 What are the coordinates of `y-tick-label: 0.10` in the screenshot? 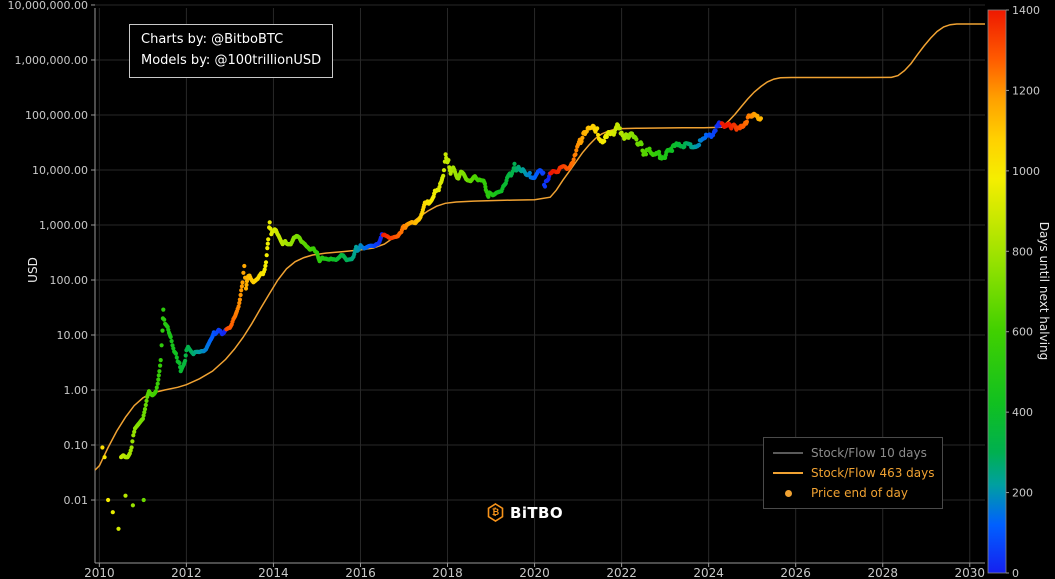 It's located at (76, 445).